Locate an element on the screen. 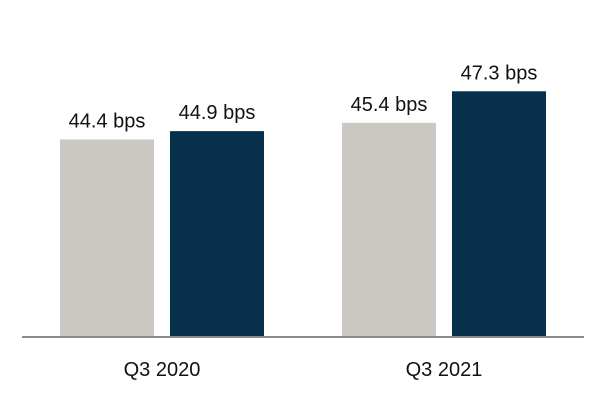  data-labels-layer: 44.4 bps 44.9 bps 45.4 bps 47.3 bps is located at coordinates (303, 97).